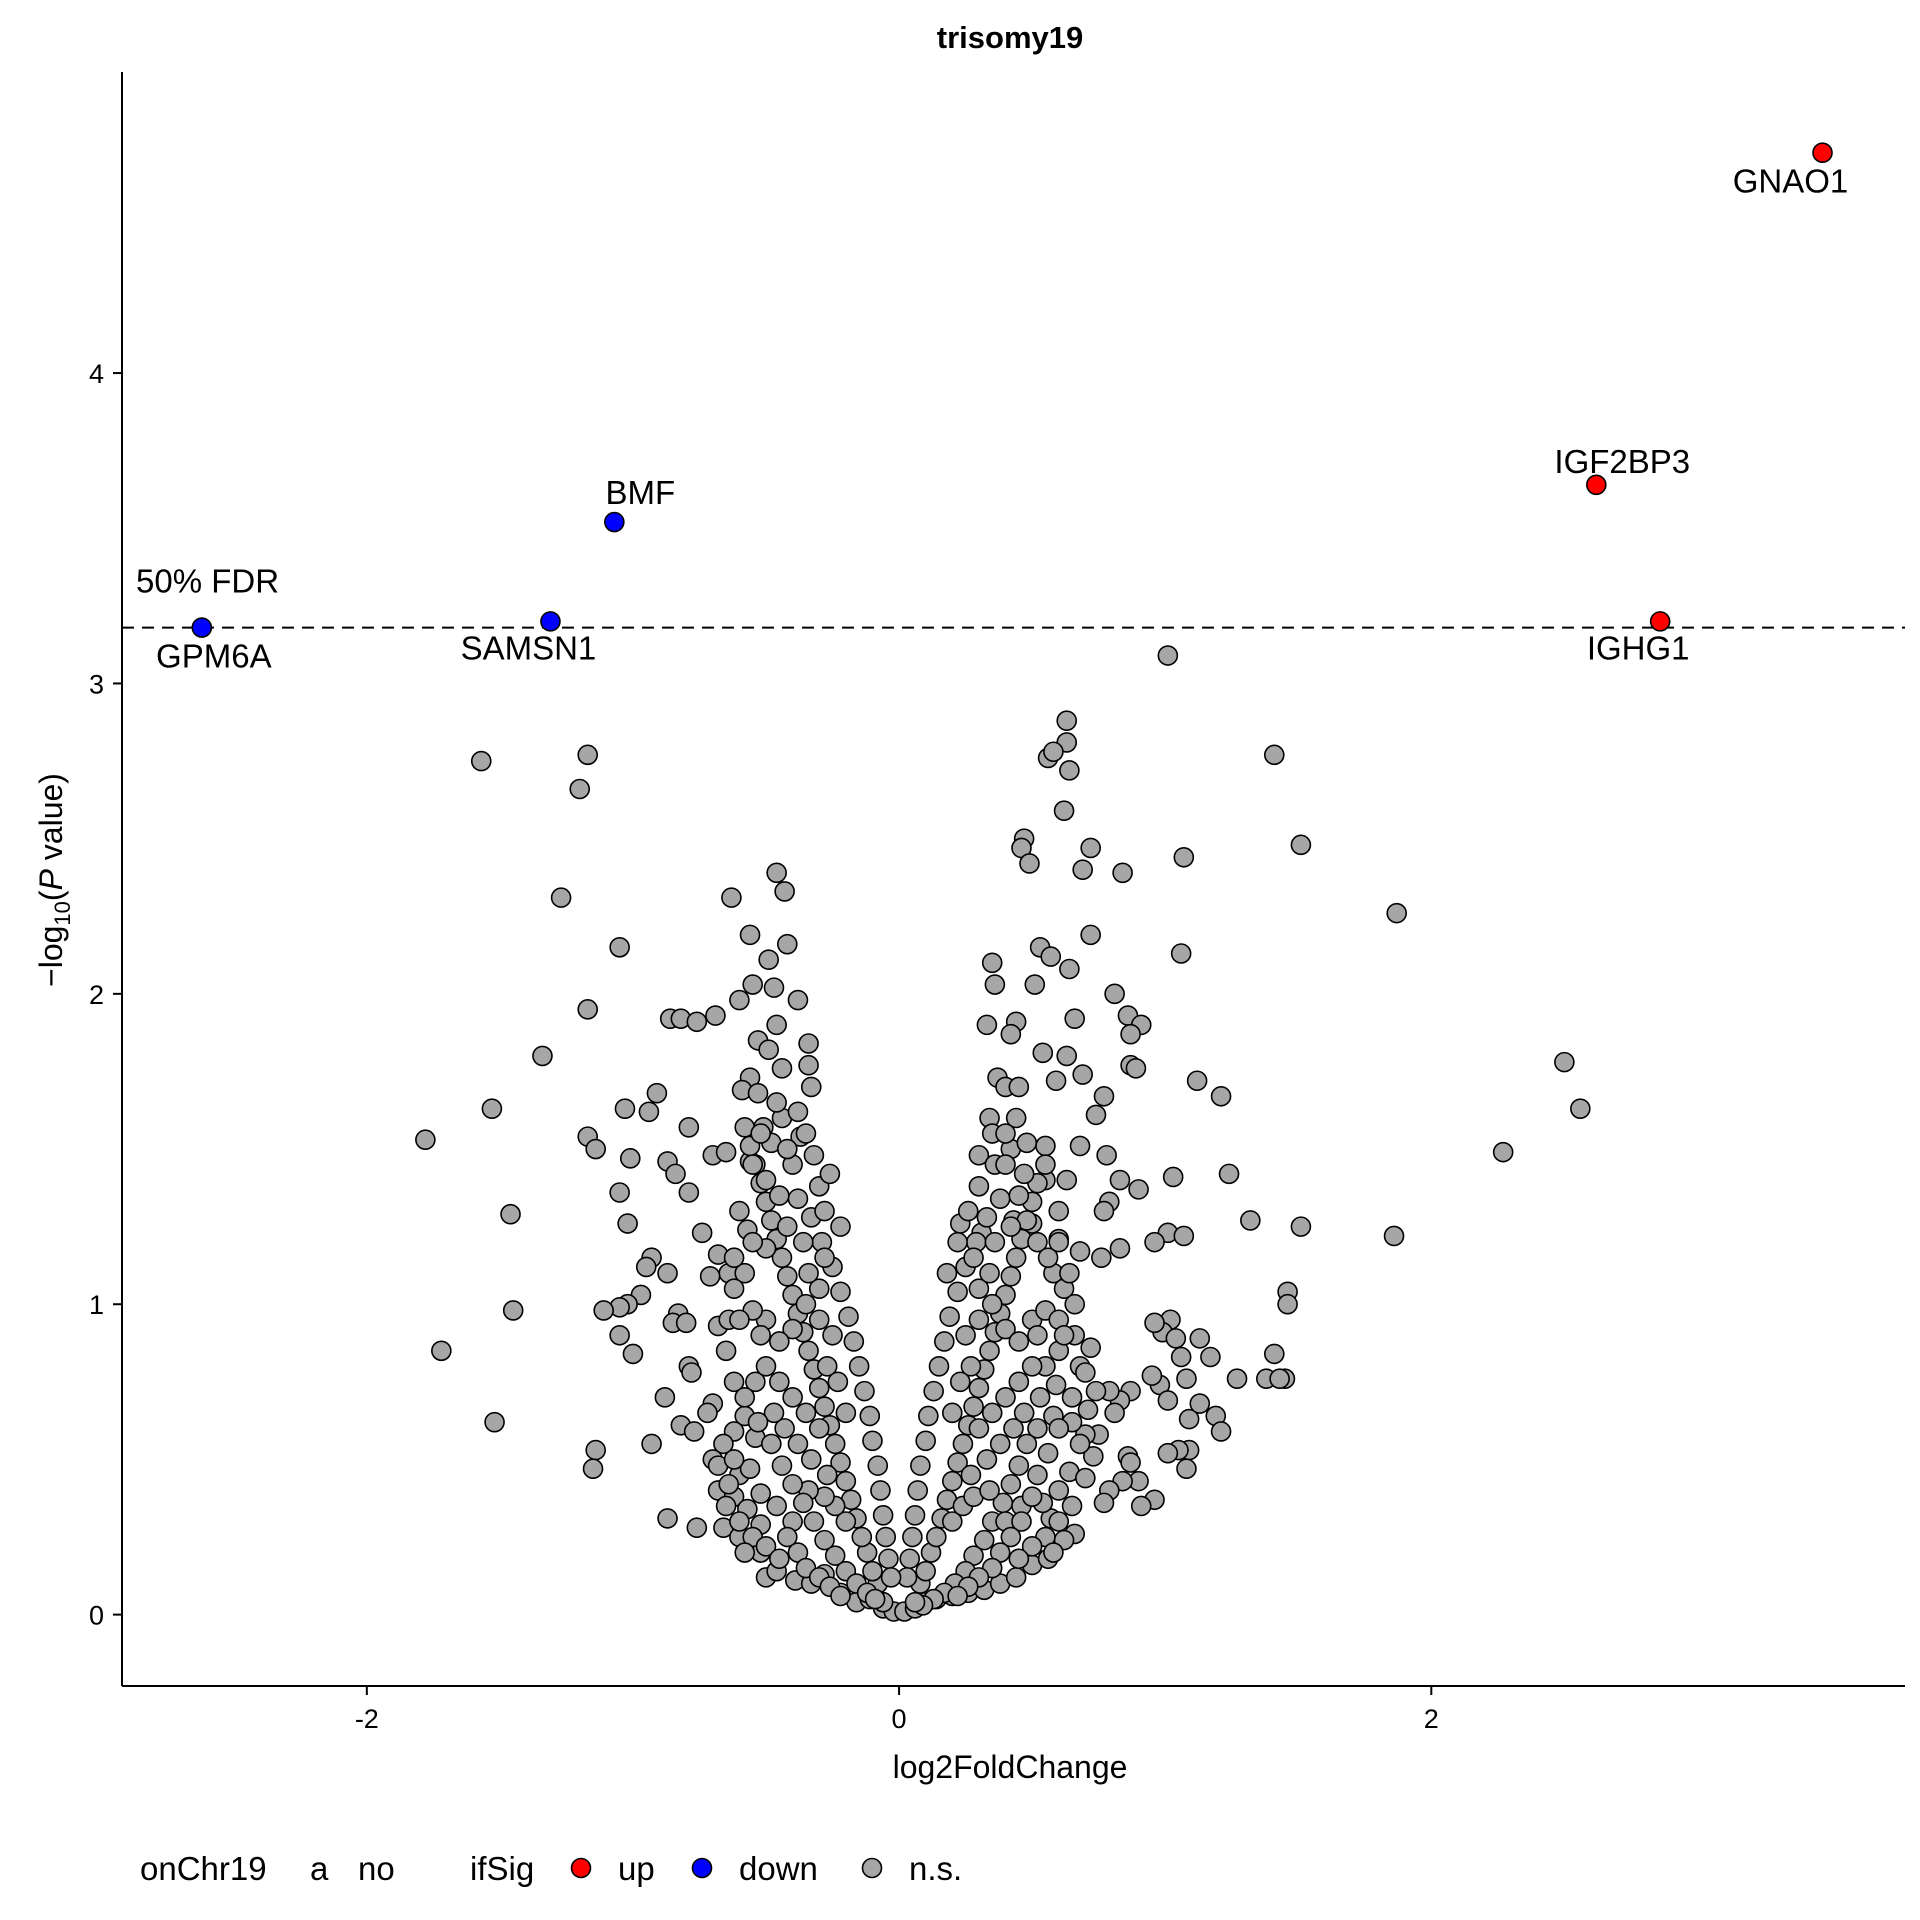 This screenshot has height=1920, width=1920. What do you see at coordinates (778, 1868) in the screenshot?
I see `legend-label: down` at bounding box center [778, 1868].